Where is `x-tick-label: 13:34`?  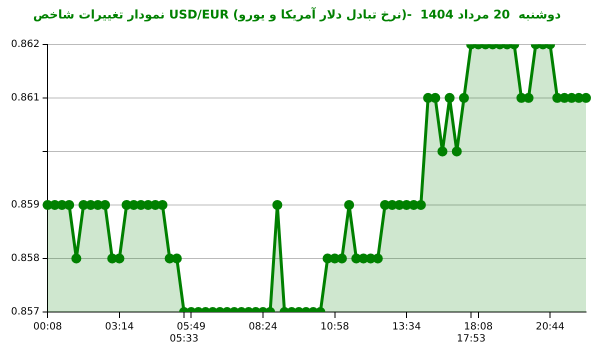
x-tick-label: 13:34 is located at coordinates (406, 327).